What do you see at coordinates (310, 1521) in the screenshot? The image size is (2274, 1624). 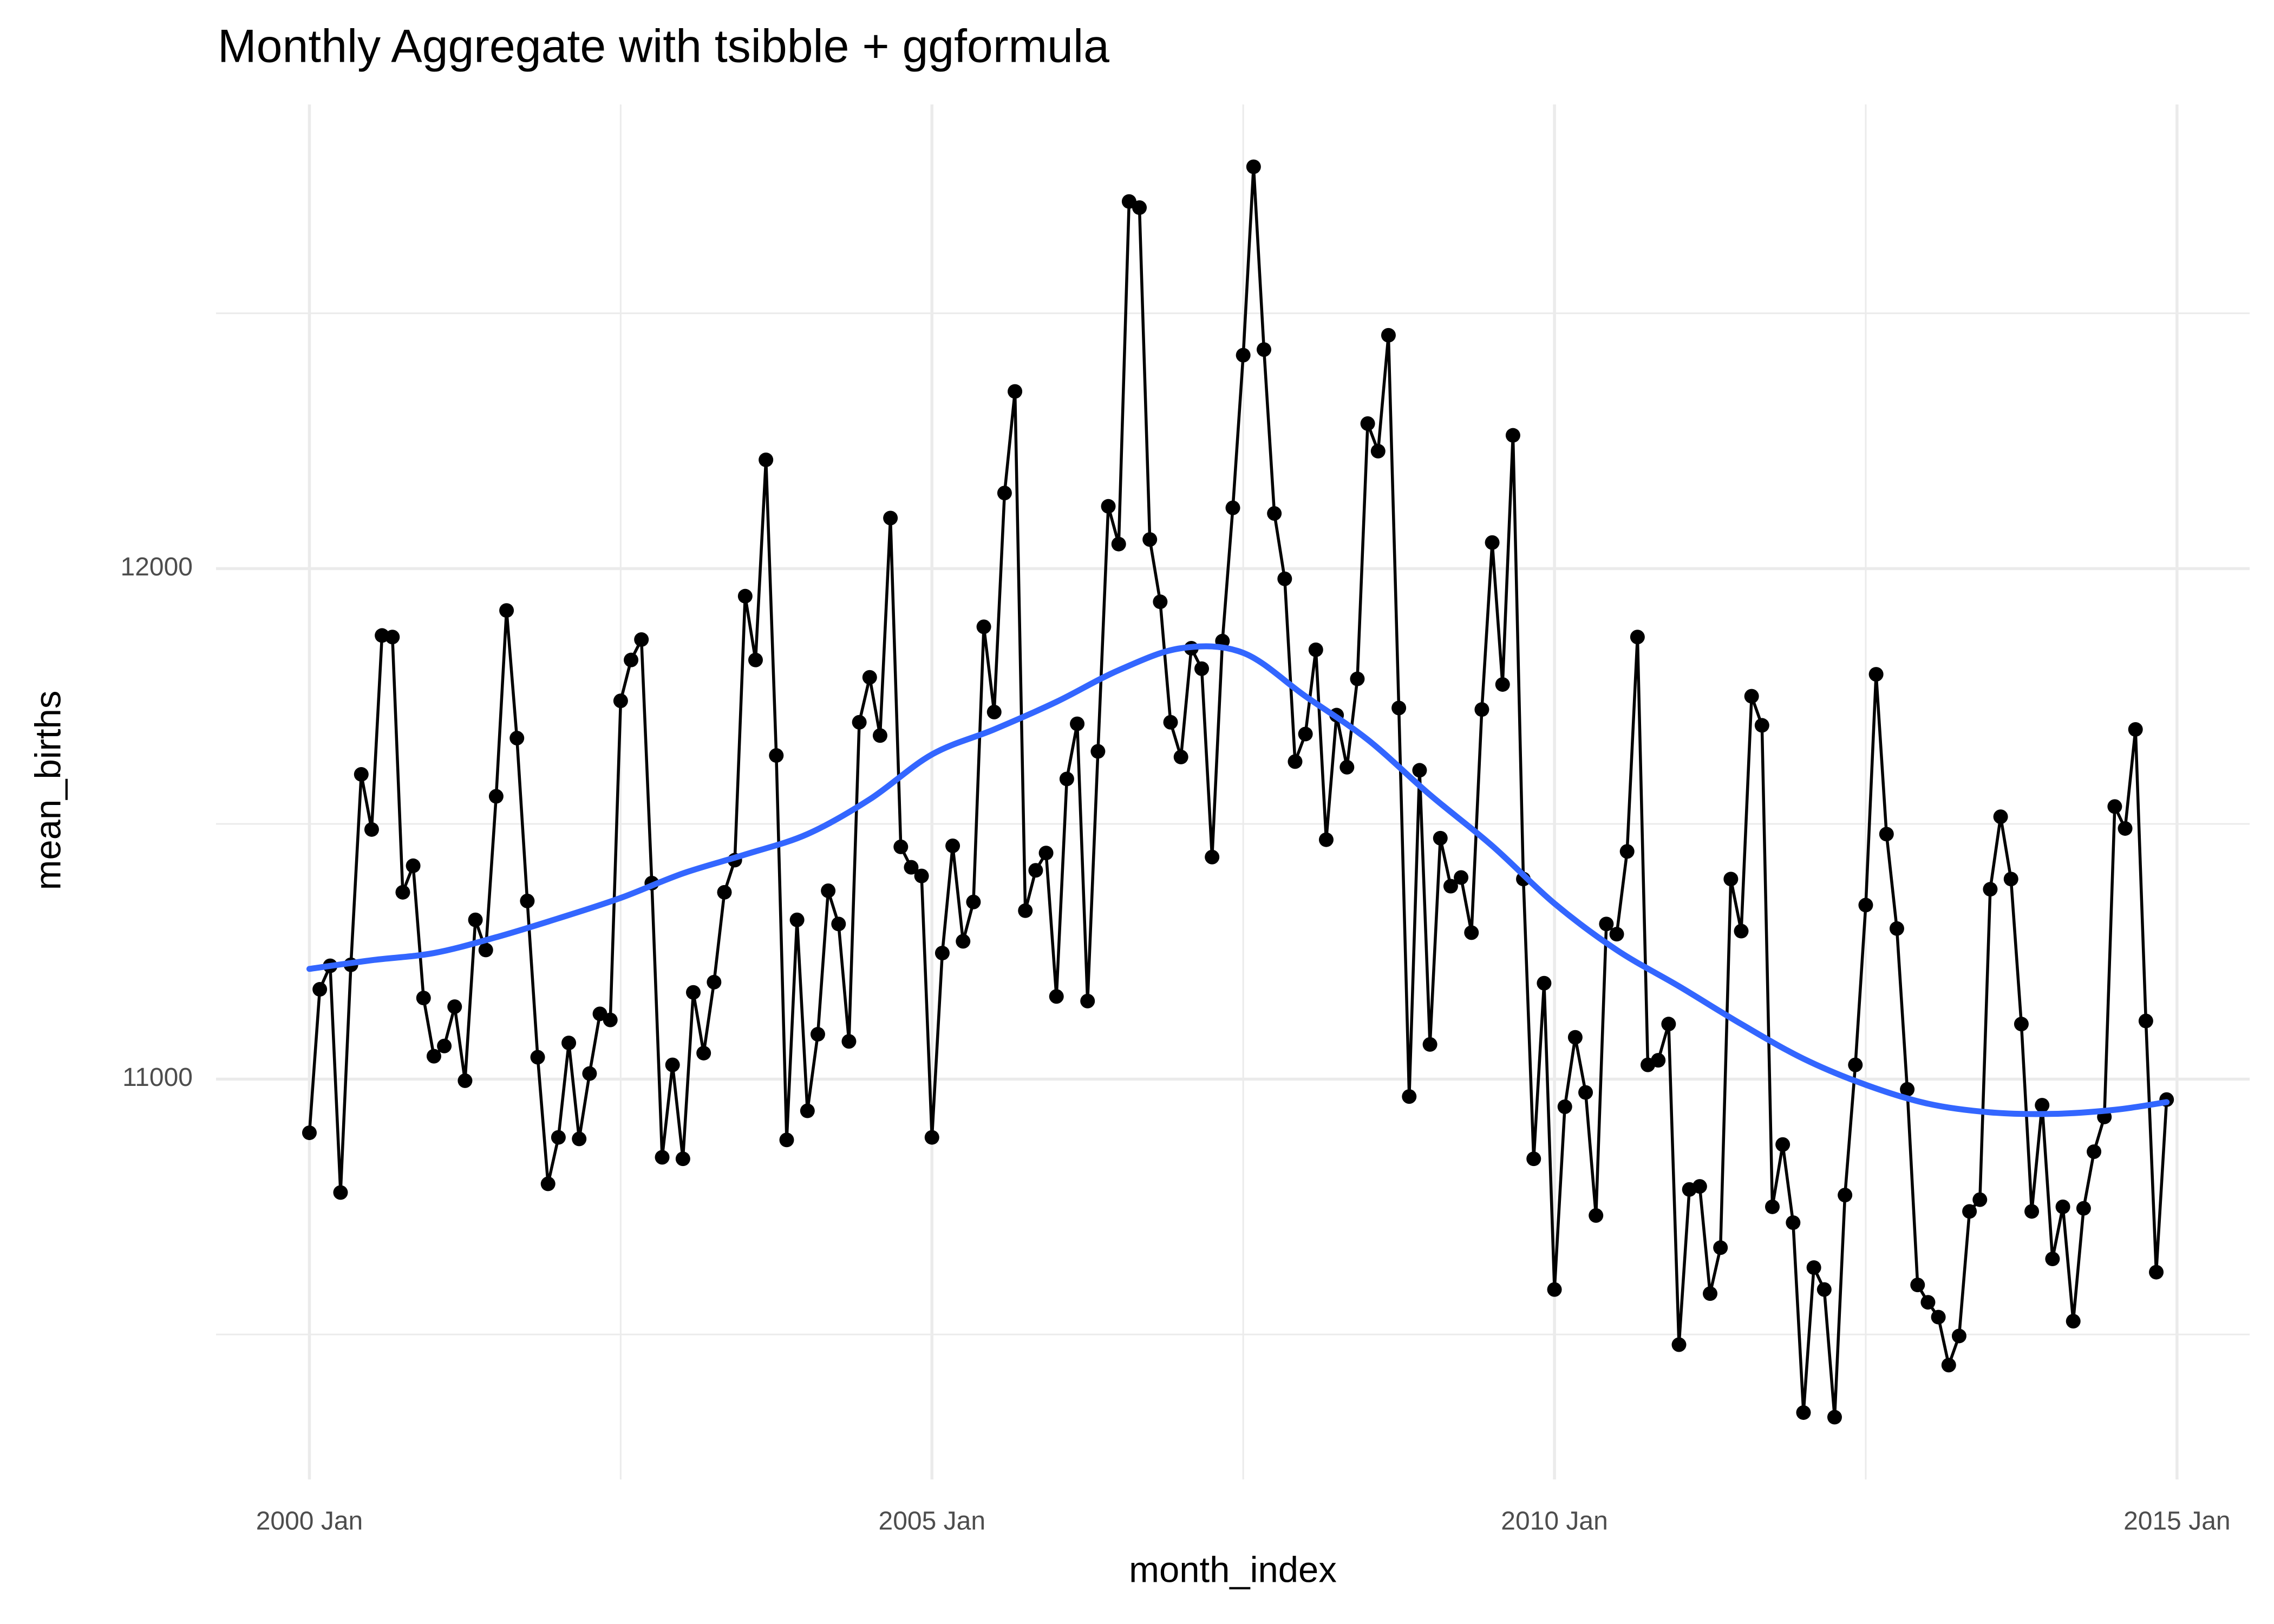 I see `x-tick-label: 2000 Jan` at bounding box center [310, 1521].